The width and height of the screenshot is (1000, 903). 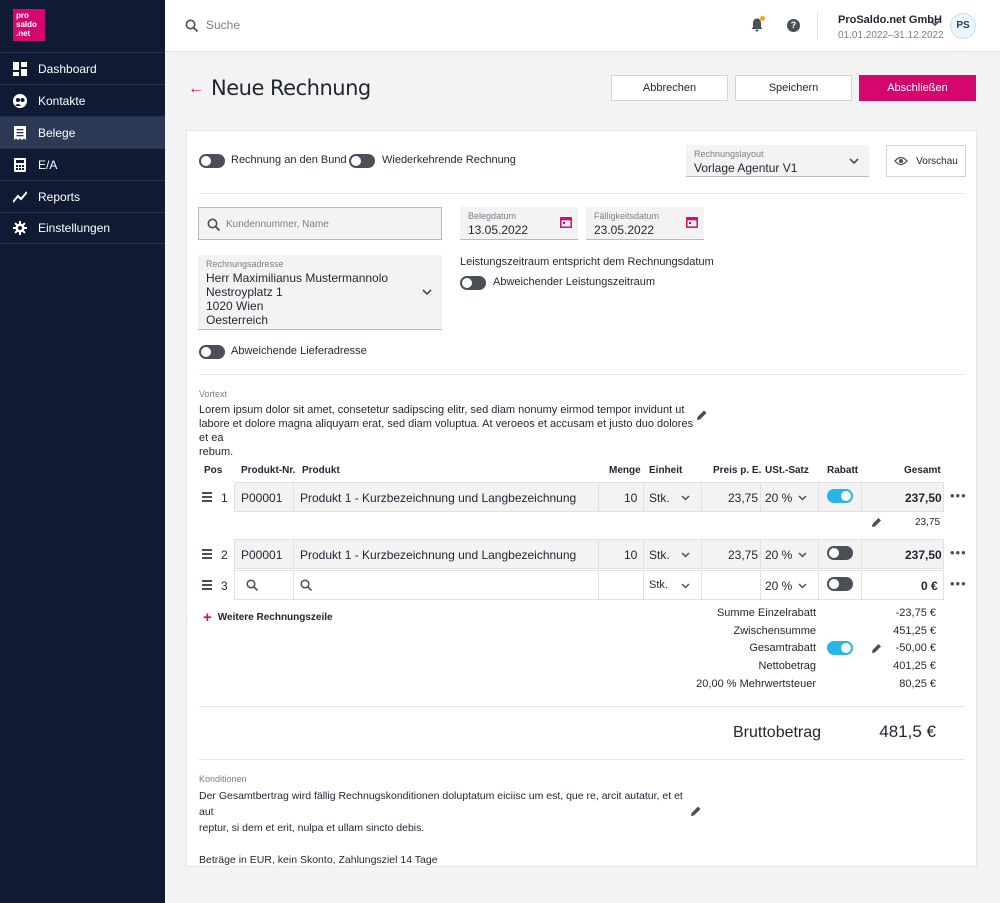 What do you see at coordinates (277, 224) in the screenshot?
I see `customer-search-placeholder: Kundennummer, Name` at bounding box center [277, 224].